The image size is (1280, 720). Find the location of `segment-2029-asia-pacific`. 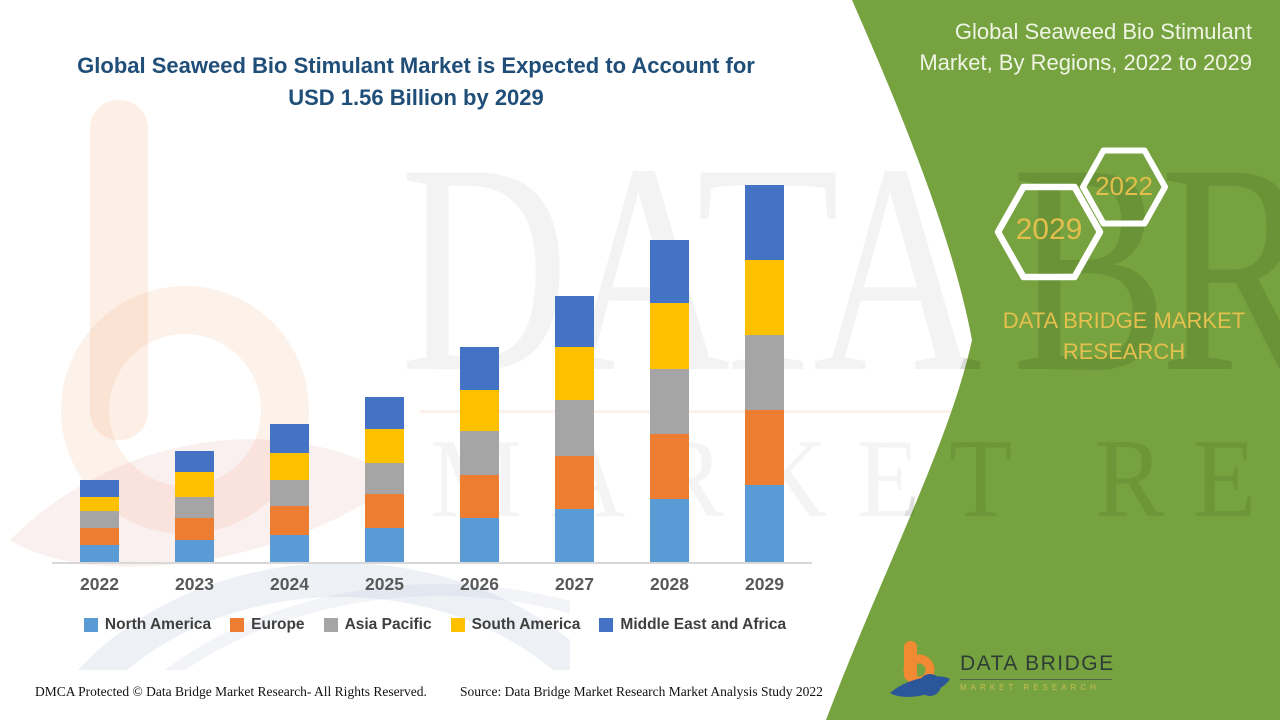

segment-2029-asia-pacific is located at coordinates (764, 372).